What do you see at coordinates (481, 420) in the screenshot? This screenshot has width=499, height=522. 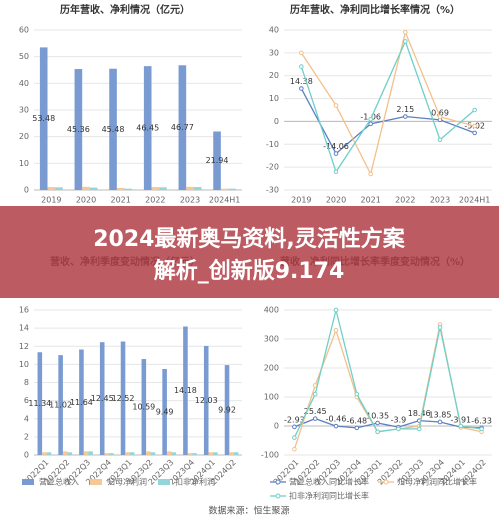 I see `data-label: -6.33` at bounding box center [481, 420].